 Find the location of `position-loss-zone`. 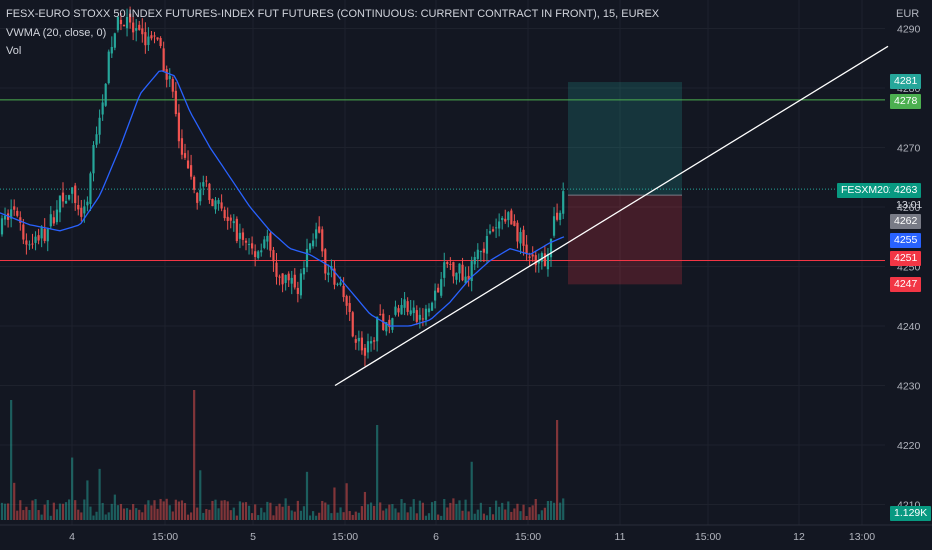

position-loss-zone is located at coordinates (625, 240).